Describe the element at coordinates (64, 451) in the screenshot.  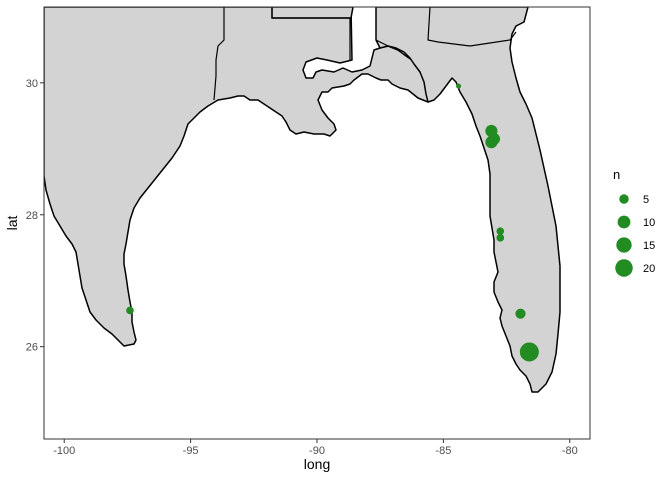
I see `x-tick-label: -100` at that location.